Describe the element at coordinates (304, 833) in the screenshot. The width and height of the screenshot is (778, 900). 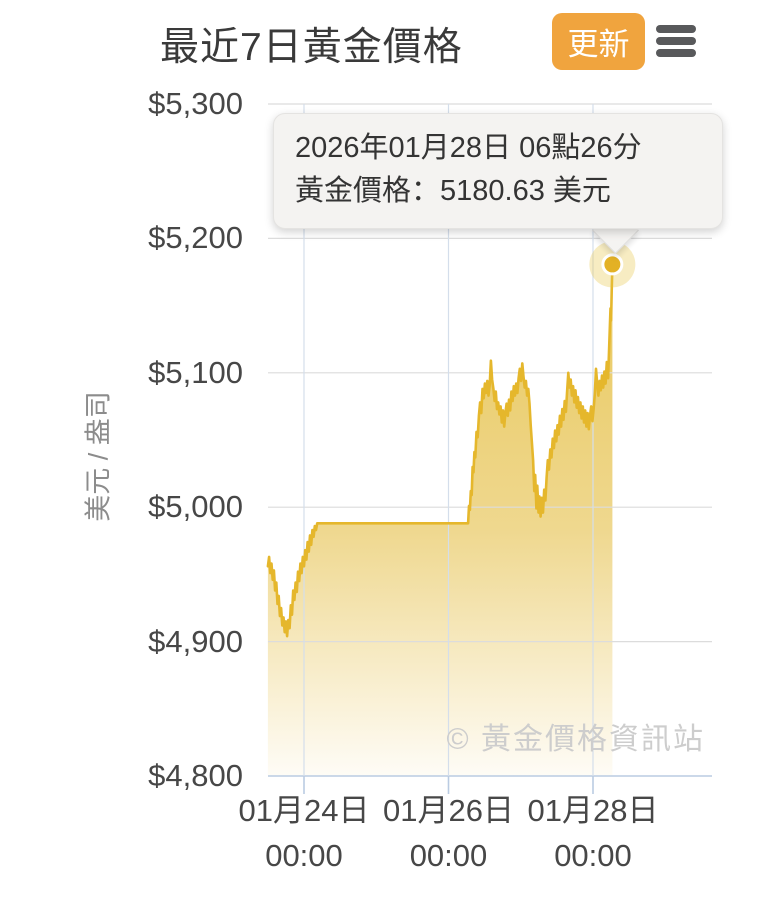
I see `x-tick-label: 01月24日 00:00` at that location.